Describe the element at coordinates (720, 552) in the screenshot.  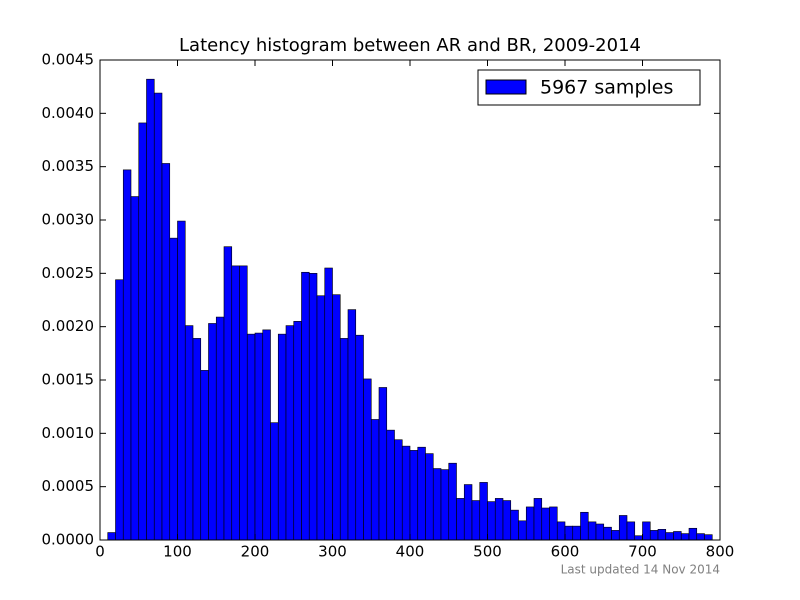
I see `x-tick-label: 800` at that location.